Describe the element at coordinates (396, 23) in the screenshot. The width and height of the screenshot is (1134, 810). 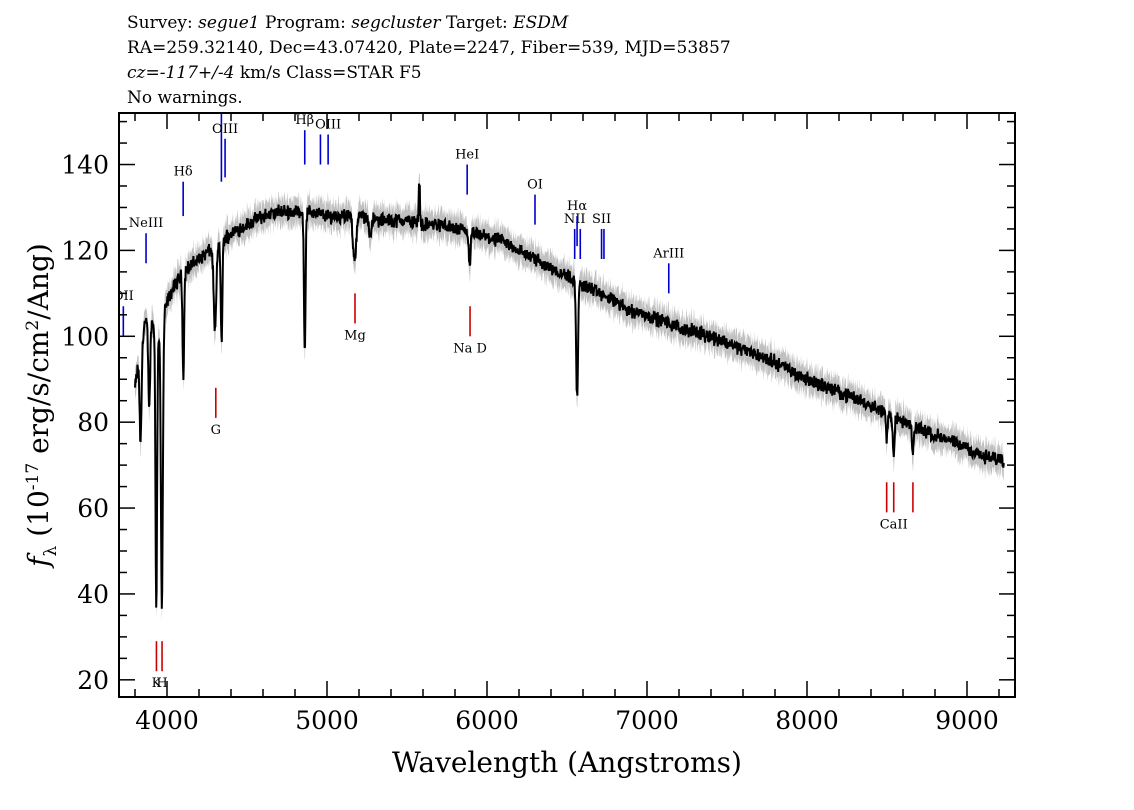
I see `header-fragment: segcluster` at that location.